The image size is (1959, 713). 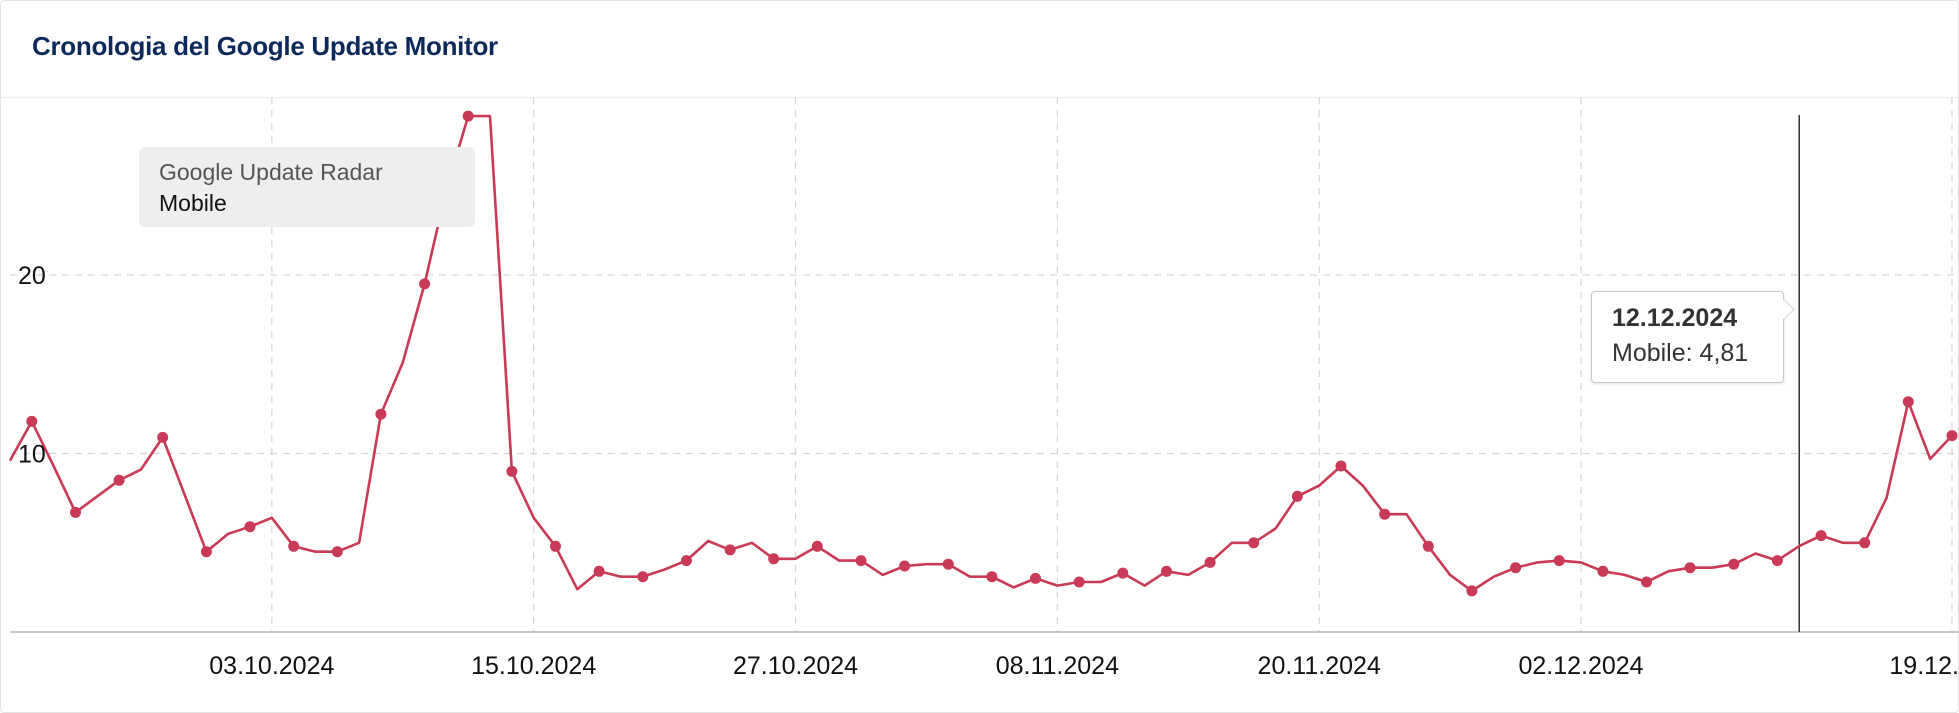 What do you see at coordinates (265, 46) in the screenshot?
I see `page-title: Cronologia del Google Update Monitor` at bounding box center [265, 46].